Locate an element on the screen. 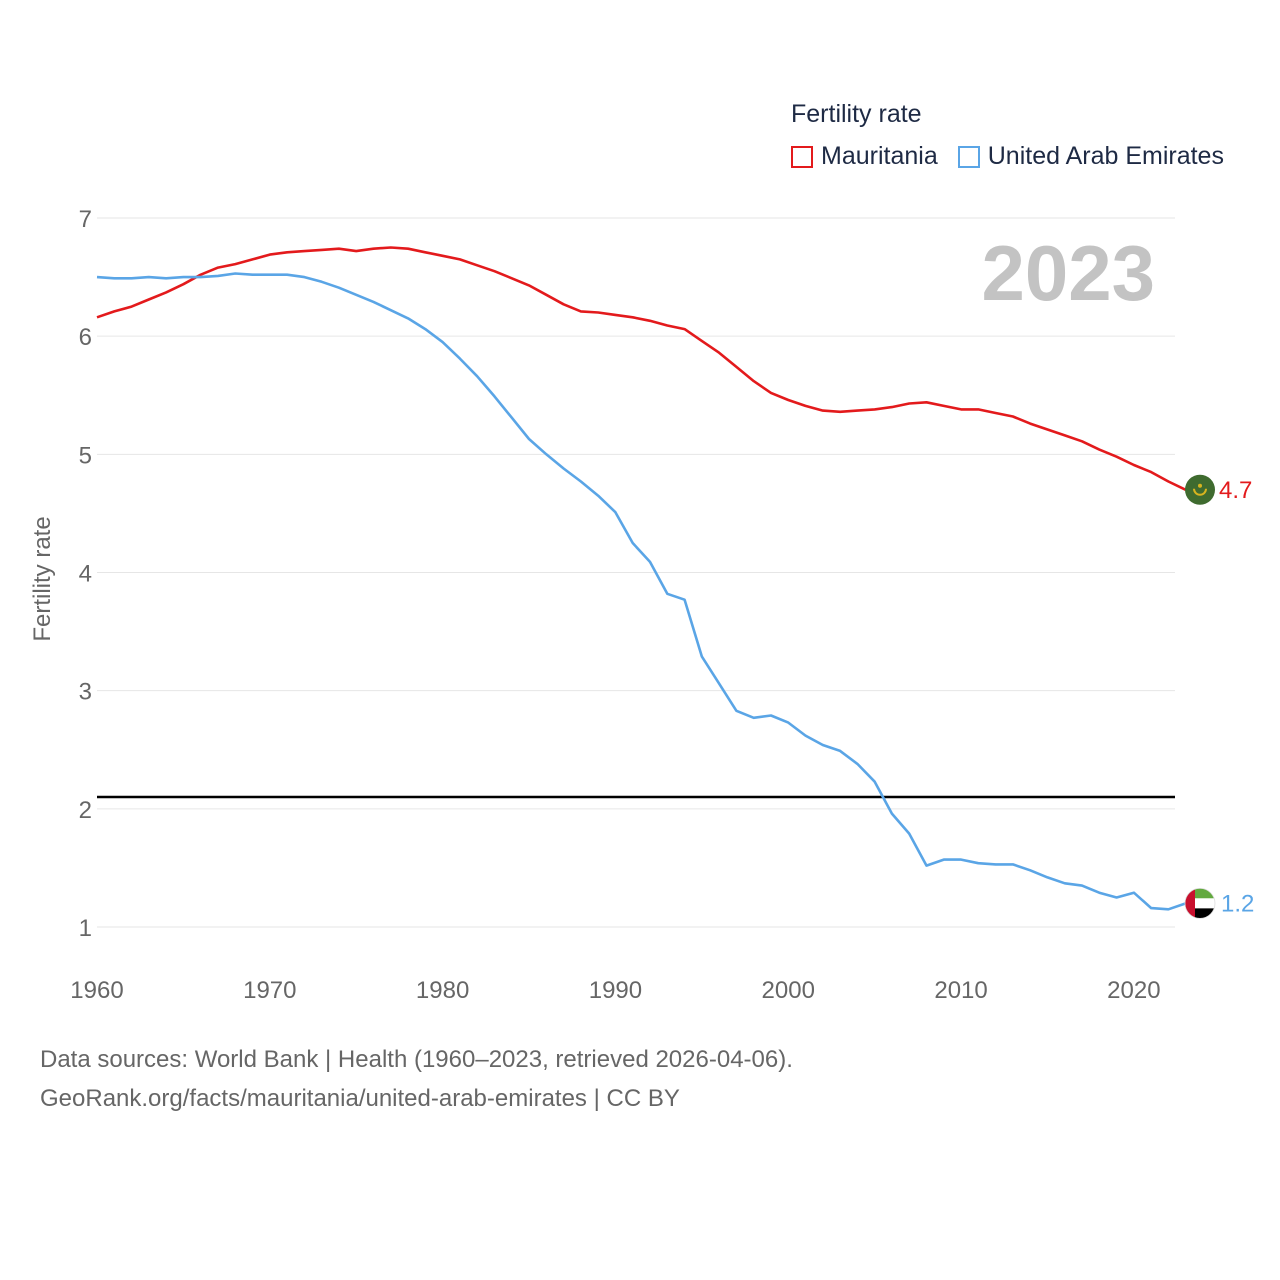  y-tick-label: 1 is located at coordinates (85, 928).